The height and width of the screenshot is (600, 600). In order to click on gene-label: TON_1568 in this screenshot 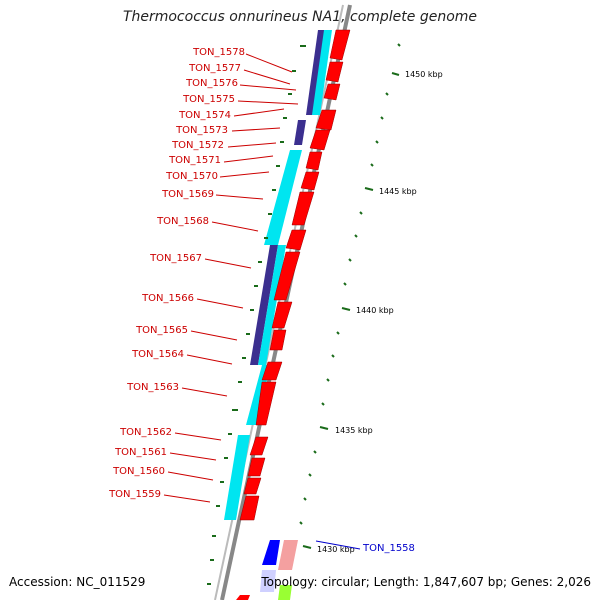, I will do `click(182, 221)`.